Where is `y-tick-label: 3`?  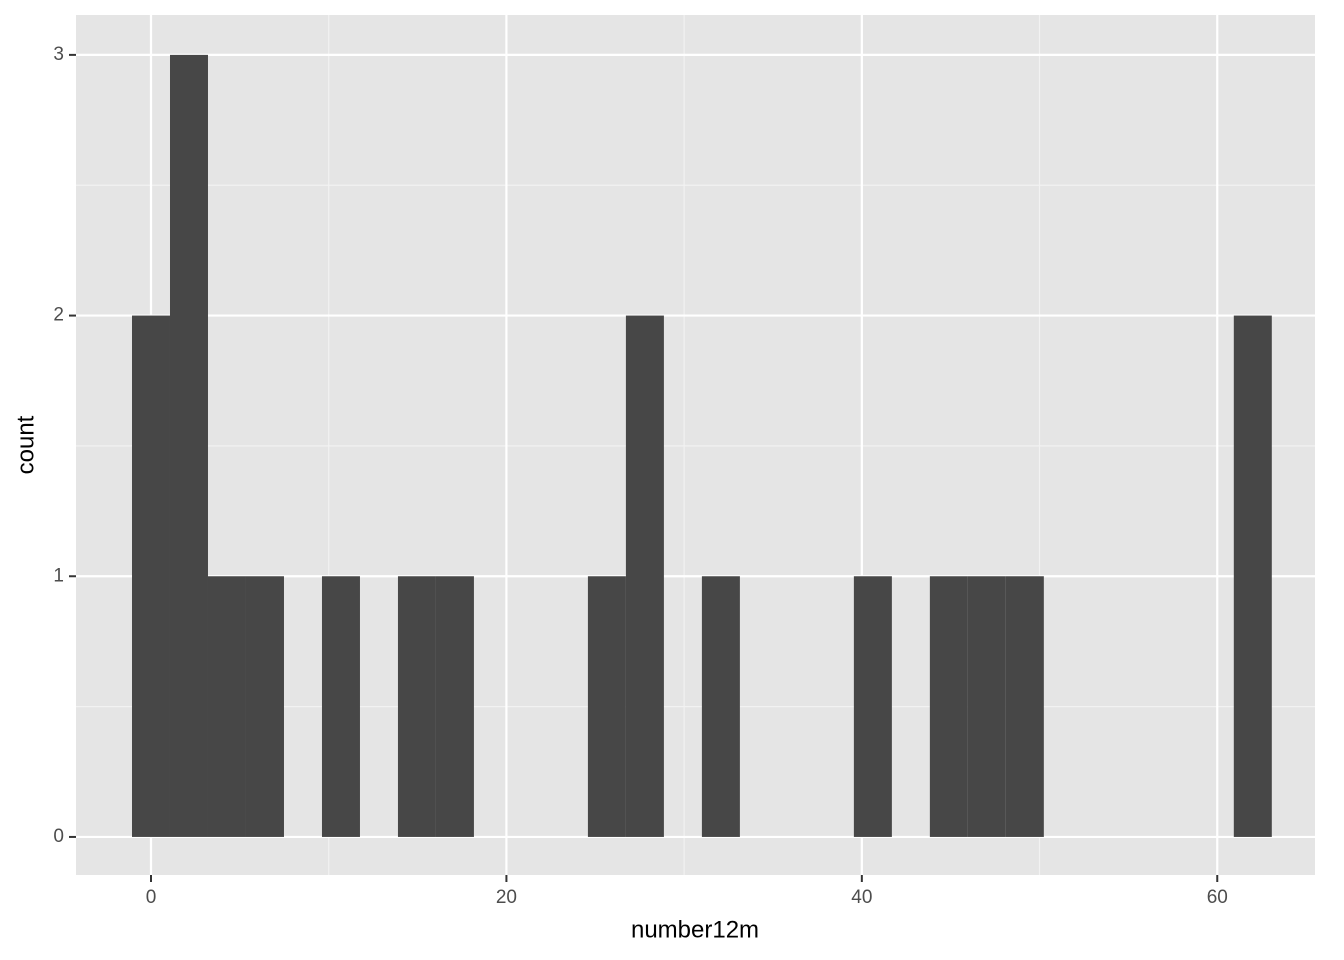 y-tick-label: 3 is located at coordinates (58, 54).